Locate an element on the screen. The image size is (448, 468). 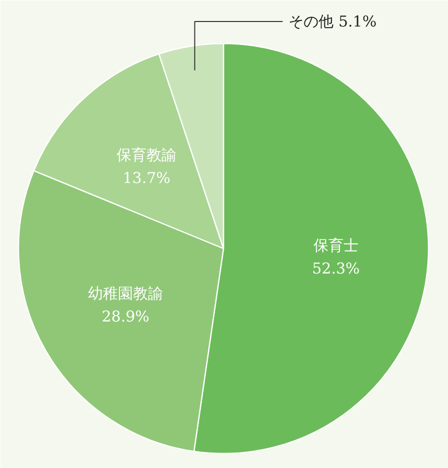
slice-label: 保育士 is located at coordinates (335, 245).